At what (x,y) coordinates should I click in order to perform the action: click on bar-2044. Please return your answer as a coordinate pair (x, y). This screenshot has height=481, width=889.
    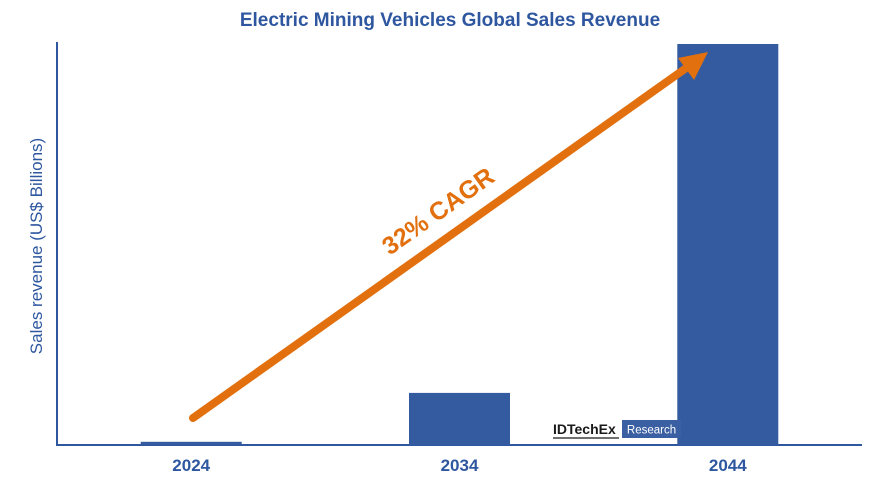
    Looking at the image, I should click on (728, 244).